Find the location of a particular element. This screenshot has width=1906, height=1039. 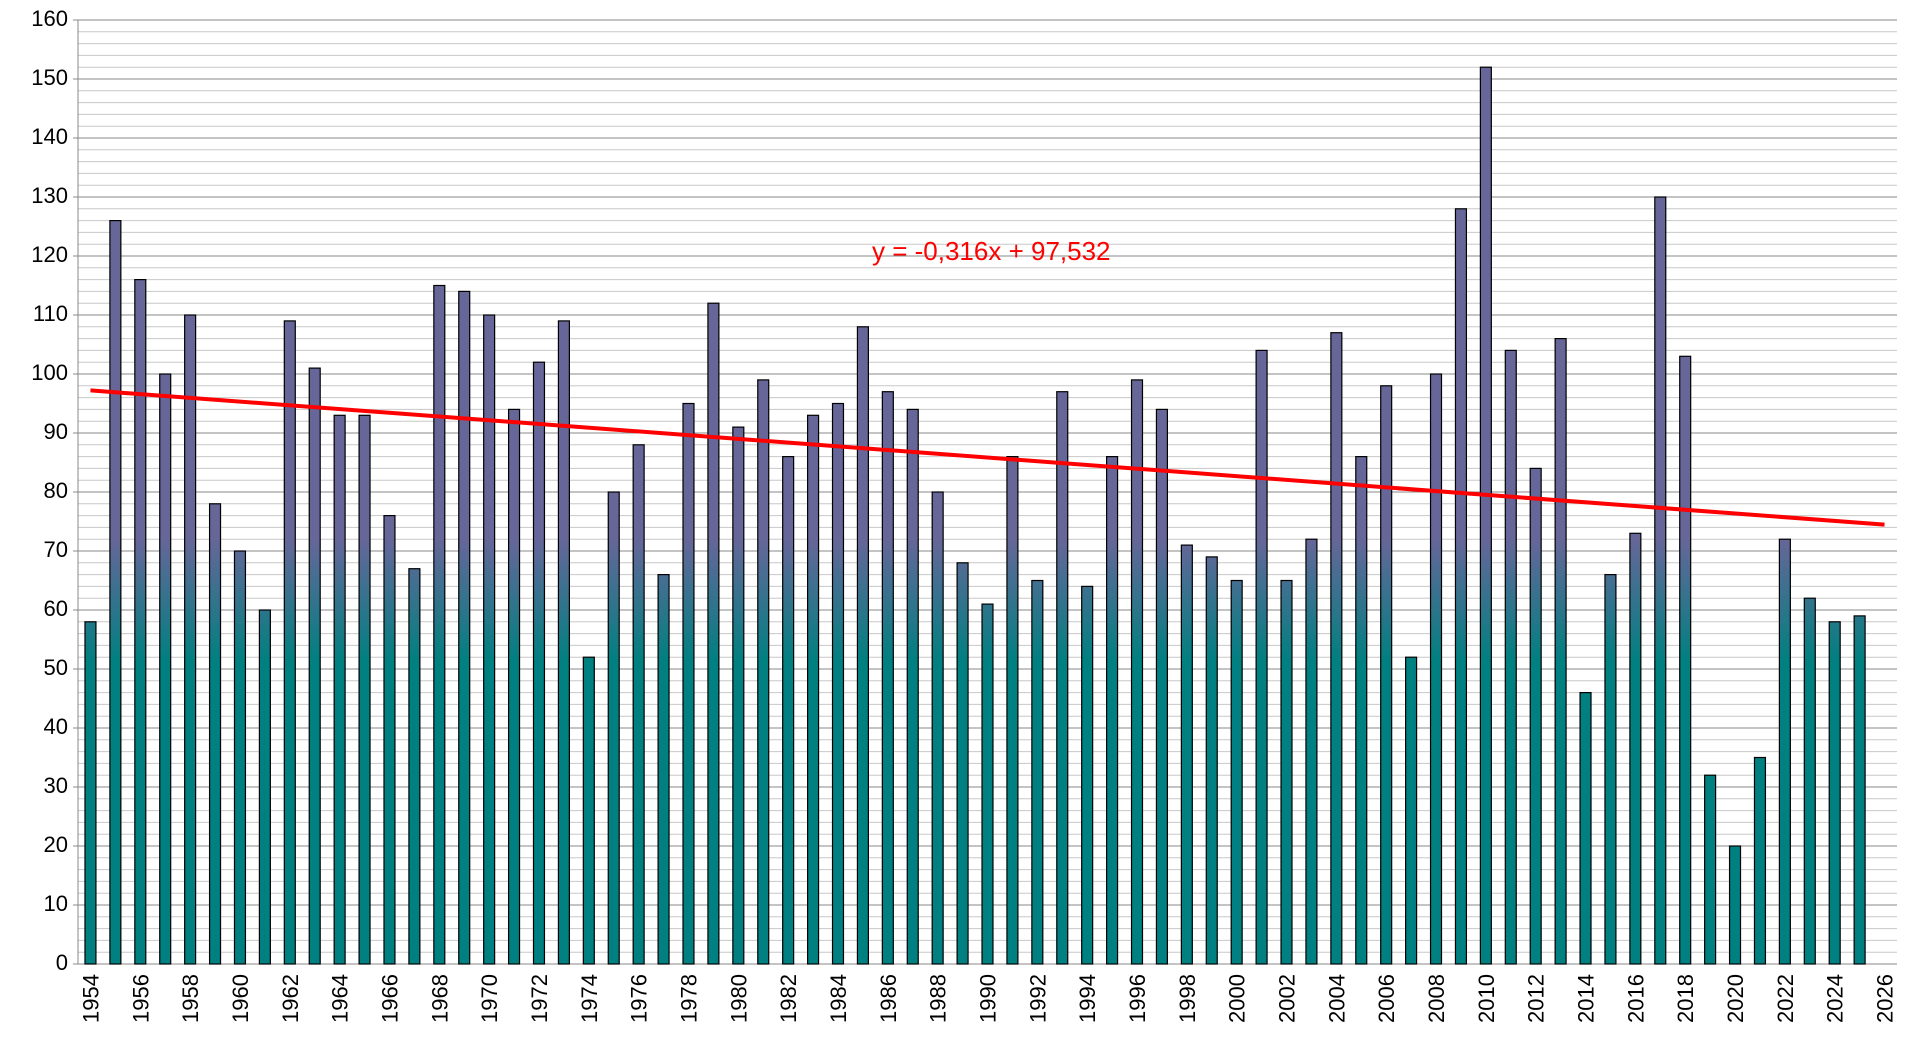

x-tick-label: 1970 is located at coordinates (489, 998).